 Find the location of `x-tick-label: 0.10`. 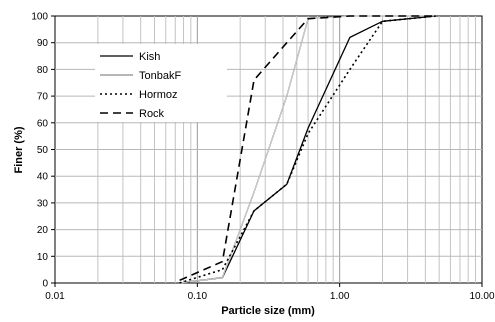

x-tick-label: 0.10 is located at coordinates (198, 296).